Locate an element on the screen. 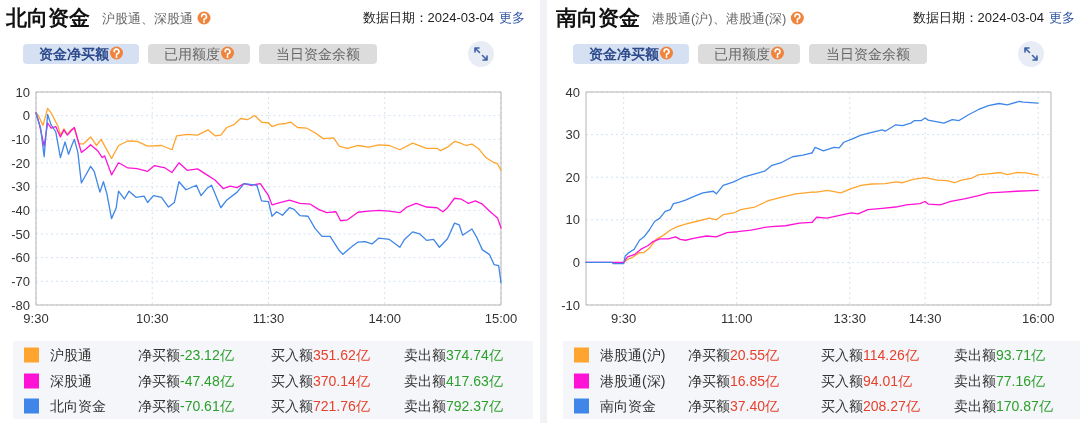  legend-label: 南向资金 is located at coordinates (628, 406).